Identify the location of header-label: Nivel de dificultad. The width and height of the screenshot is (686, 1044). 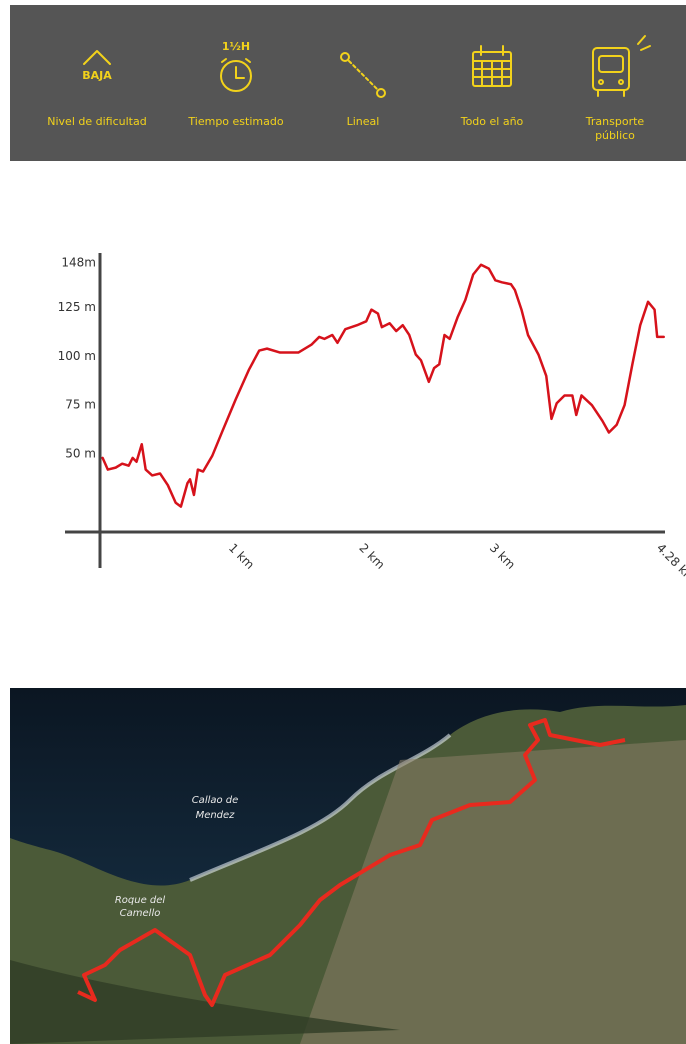
(96, 121).